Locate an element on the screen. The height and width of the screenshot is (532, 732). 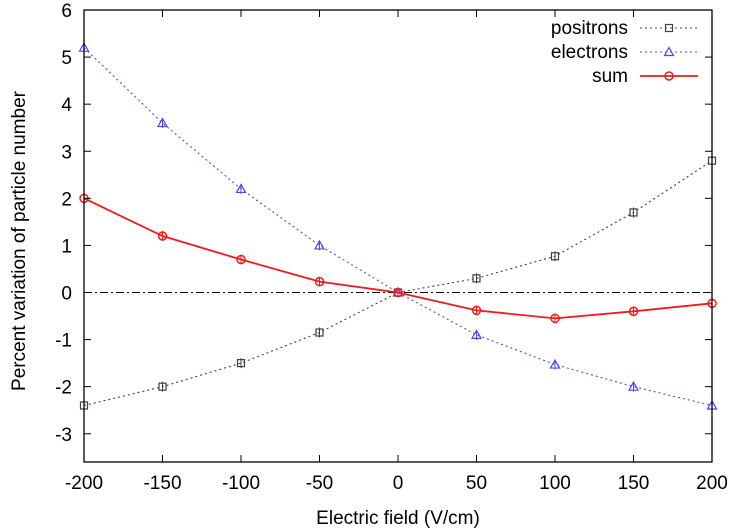
y-axis-title: Percent variation of particle number is located at coordinates (19, 240).